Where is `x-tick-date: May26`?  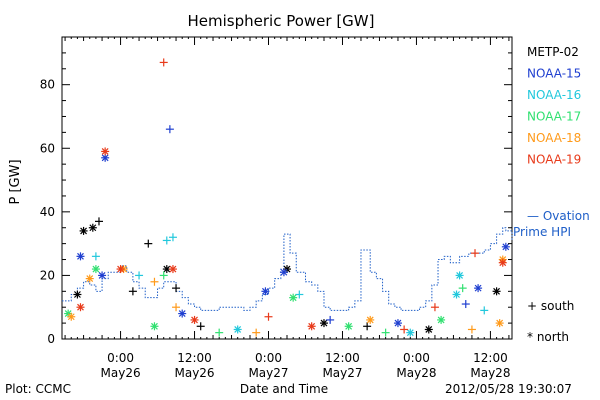 x-tick-date: May26 is located at coordinates (194, 373).